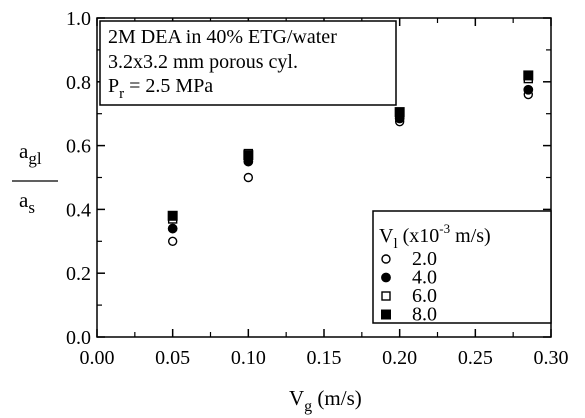 This screenshot has height=418, width=585. Describe the element at coordinates (325, 400) in the screenshot. I see `x-axis-label: Vg (m/s)` at that location.